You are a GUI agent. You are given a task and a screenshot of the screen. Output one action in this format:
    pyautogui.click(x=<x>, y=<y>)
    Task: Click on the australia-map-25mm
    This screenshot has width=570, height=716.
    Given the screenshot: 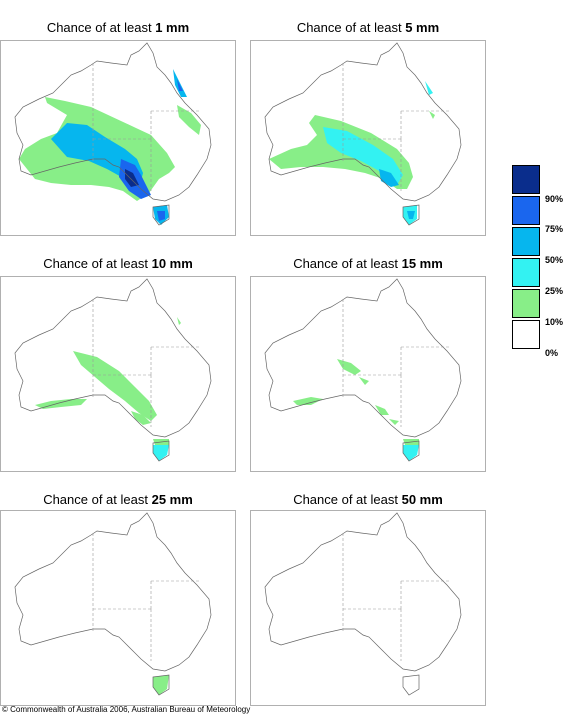 What is the action you would take?
    pyautogui.click(x=113, y=604)
    